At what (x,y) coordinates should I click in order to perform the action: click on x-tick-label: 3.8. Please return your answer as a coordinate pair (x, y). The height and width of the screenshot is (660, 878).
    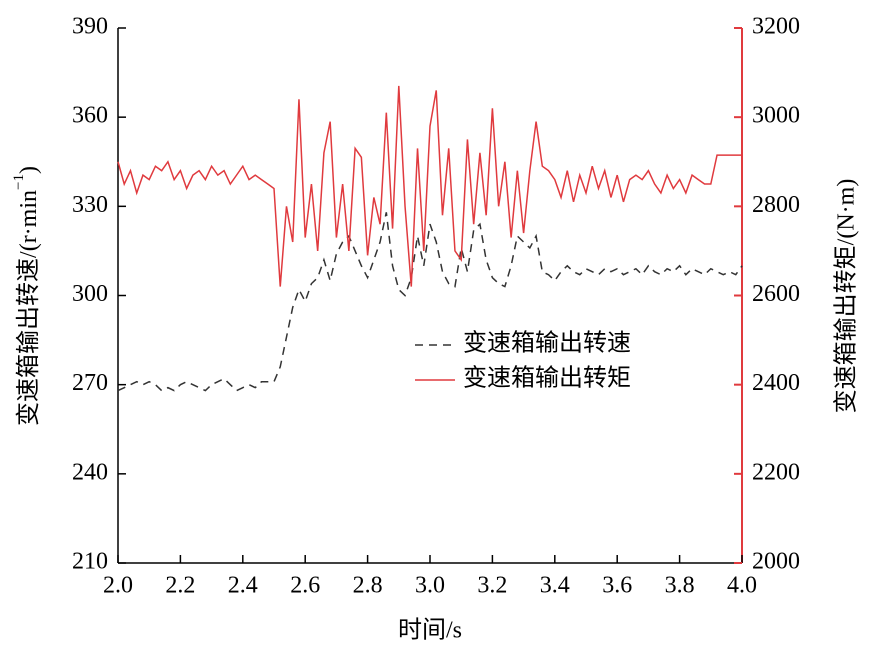
    Looking at the image, I should click on (680, 586).